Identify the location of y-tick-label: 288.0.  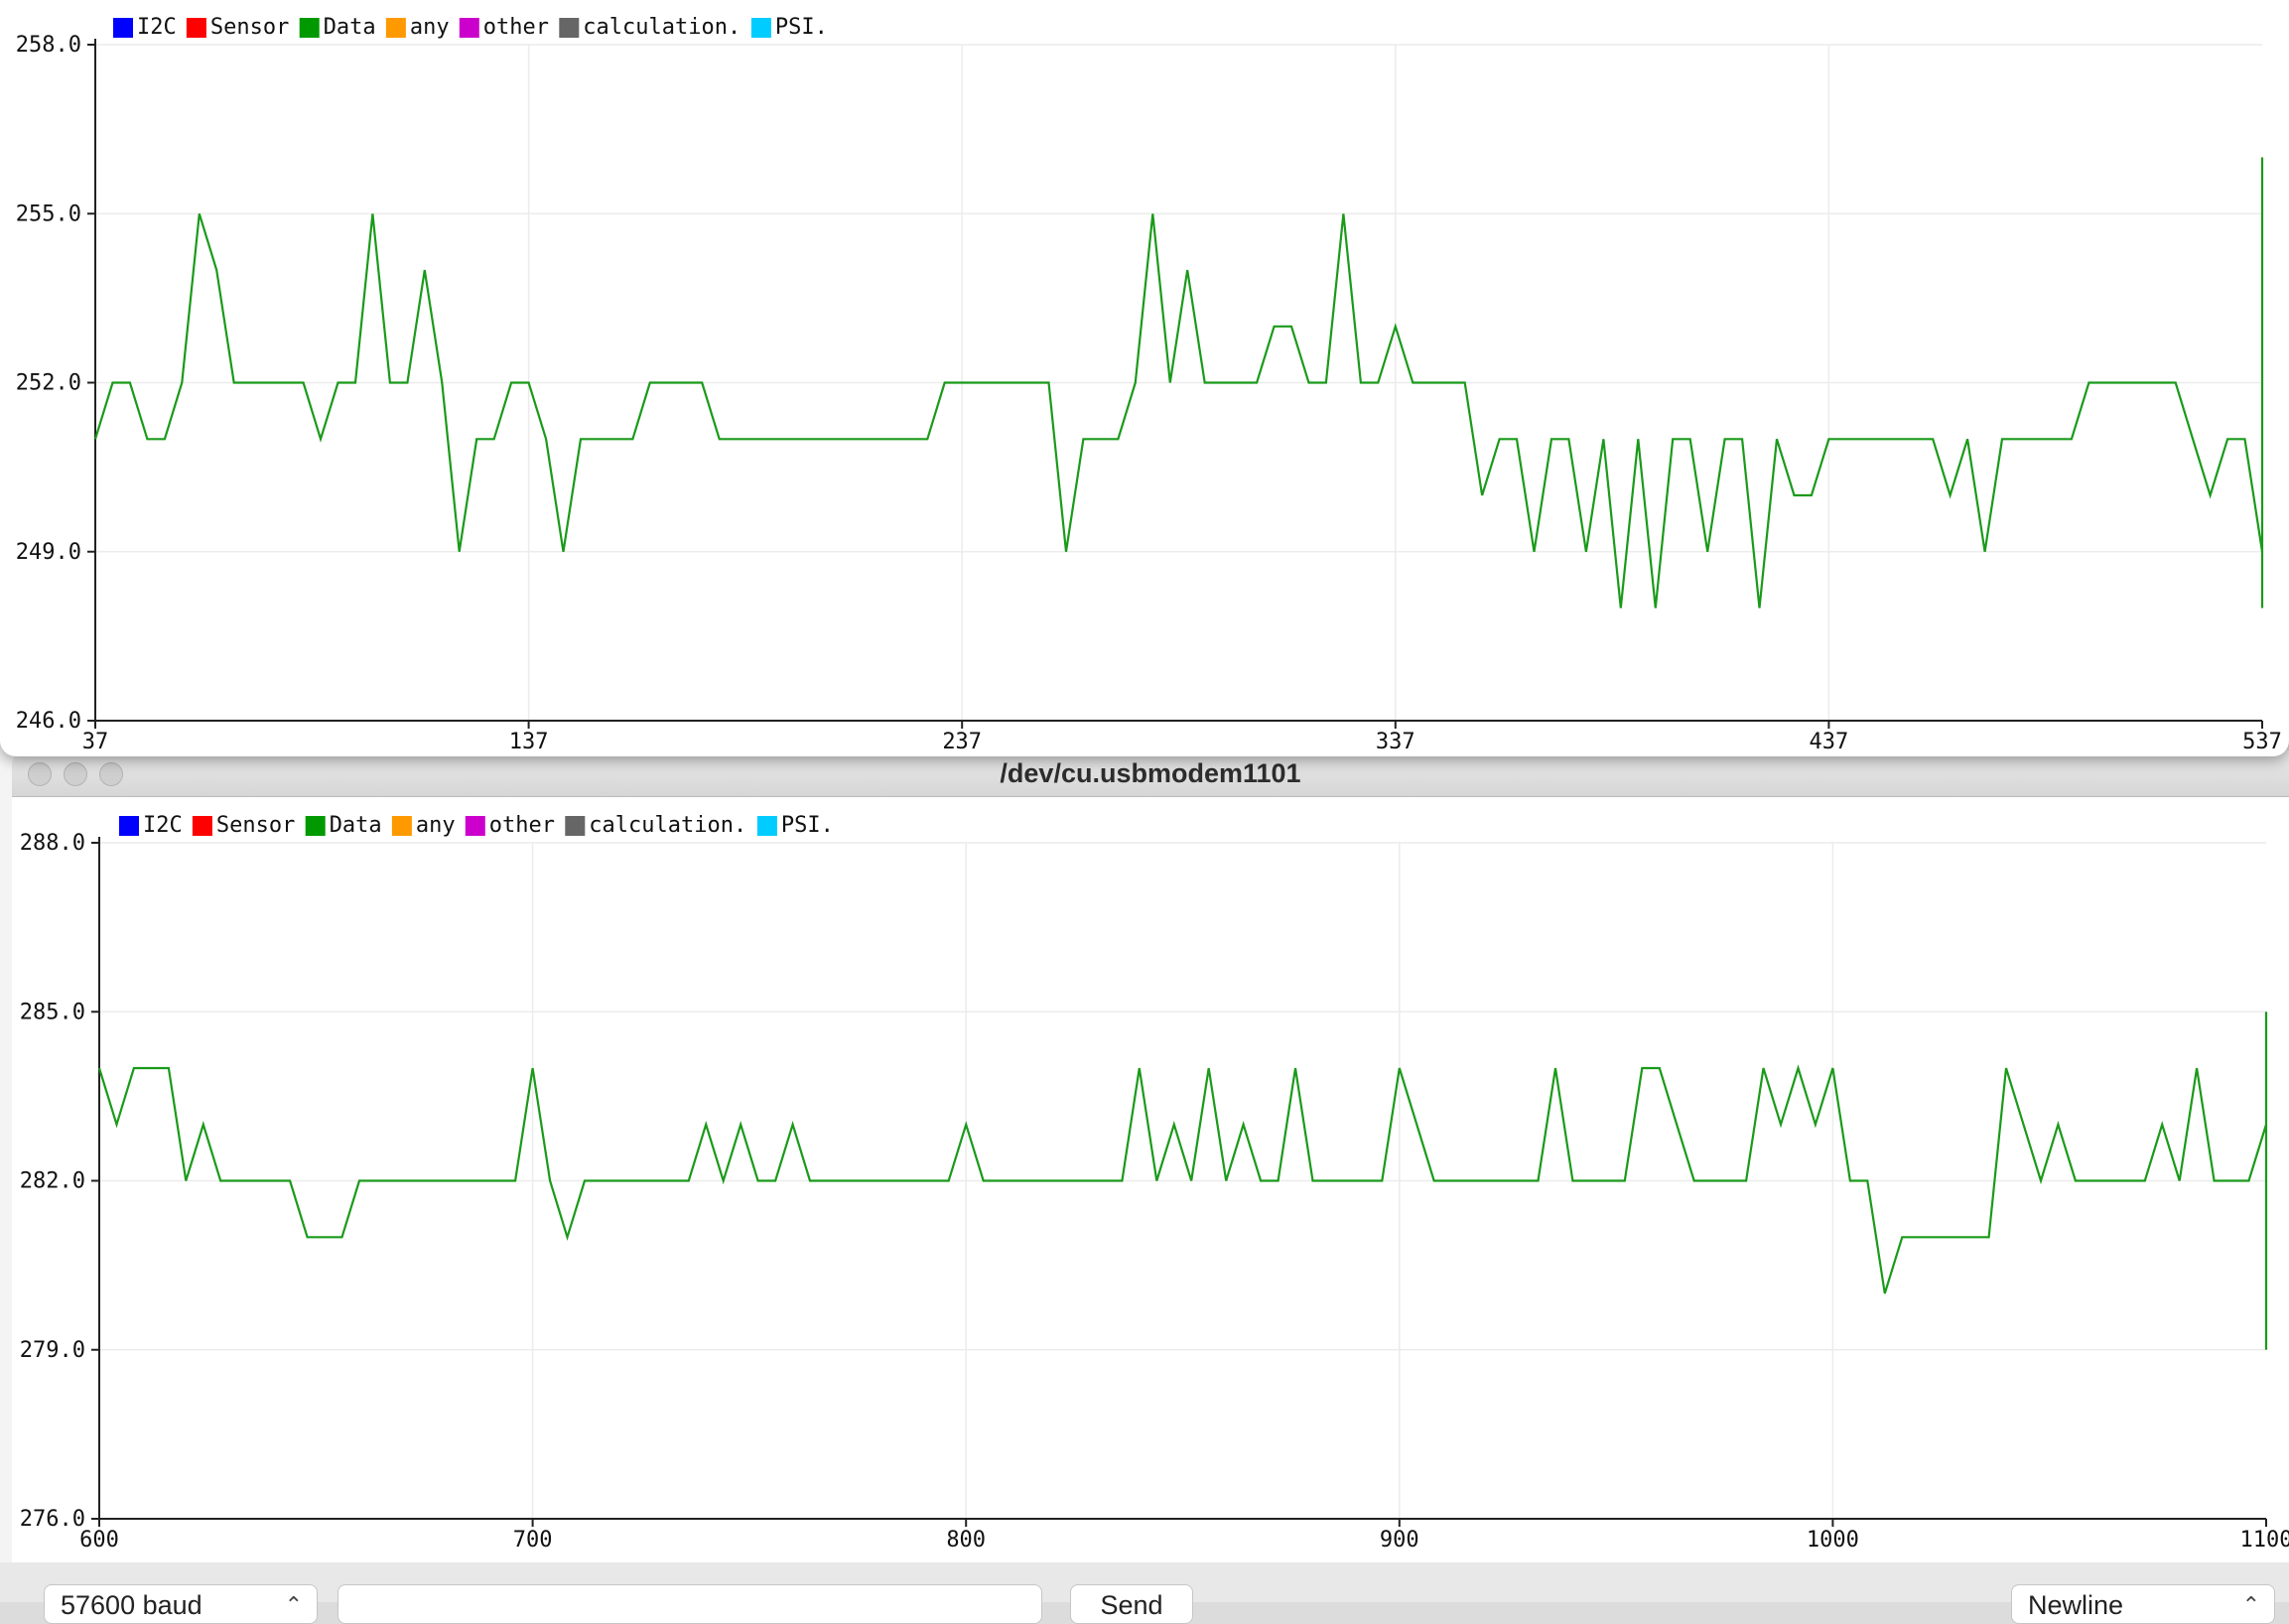
(52, 843).